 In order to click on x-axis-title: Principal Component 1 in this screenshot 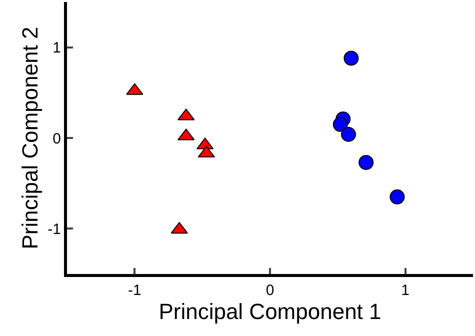, I will do `click(270, 311)`.